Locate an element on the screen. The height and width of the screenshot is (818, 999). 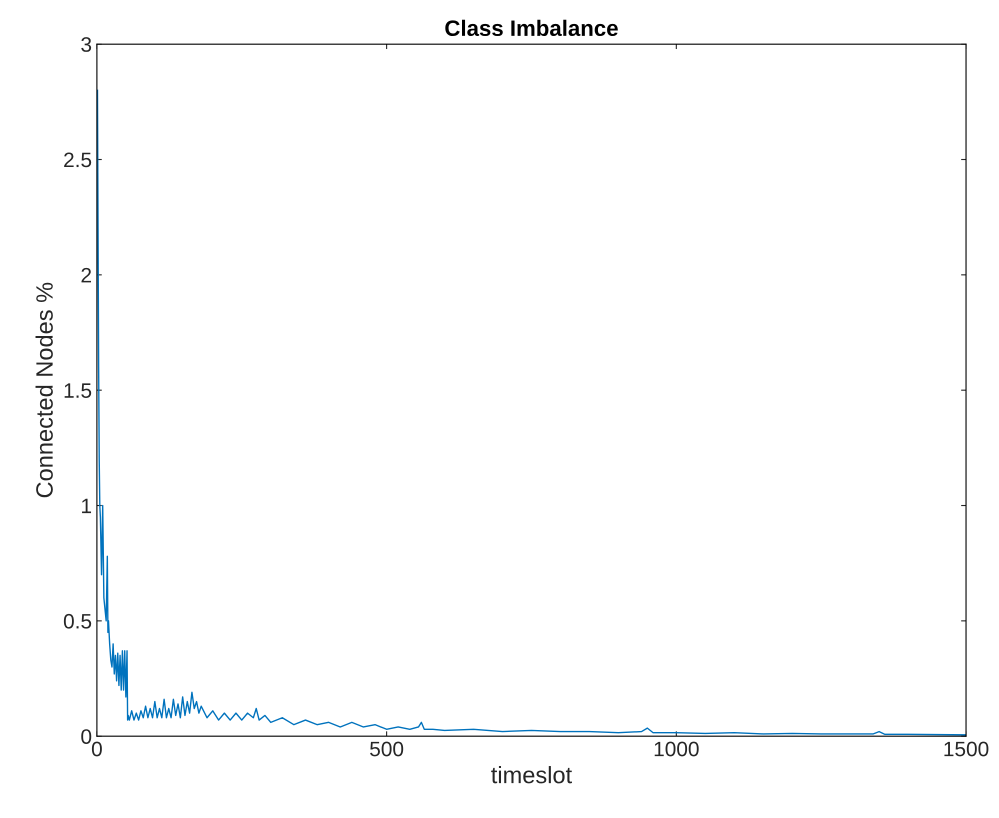
y-tick-label: 0 is located at coordinates (86, 736).